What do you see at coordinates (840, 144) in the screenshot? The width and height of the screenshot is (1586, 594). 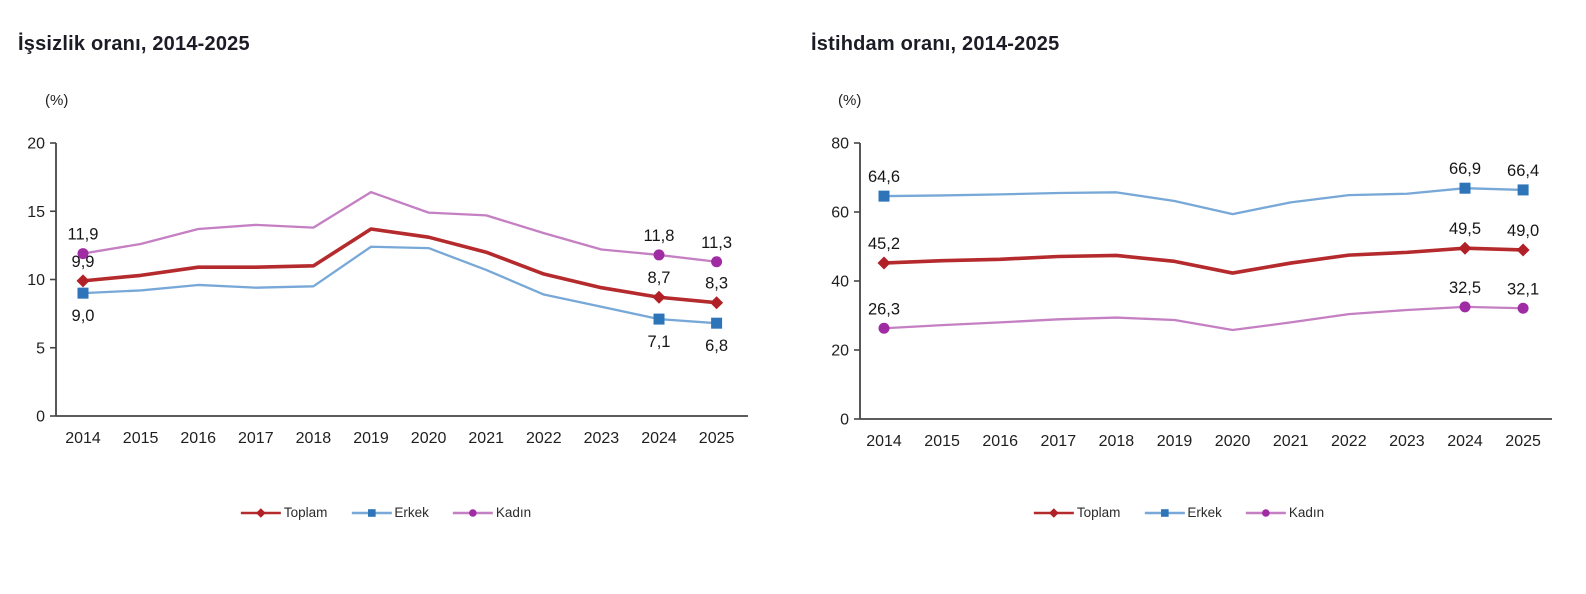 I see `y-tick-label: 80` at bounding box center [840, 144].